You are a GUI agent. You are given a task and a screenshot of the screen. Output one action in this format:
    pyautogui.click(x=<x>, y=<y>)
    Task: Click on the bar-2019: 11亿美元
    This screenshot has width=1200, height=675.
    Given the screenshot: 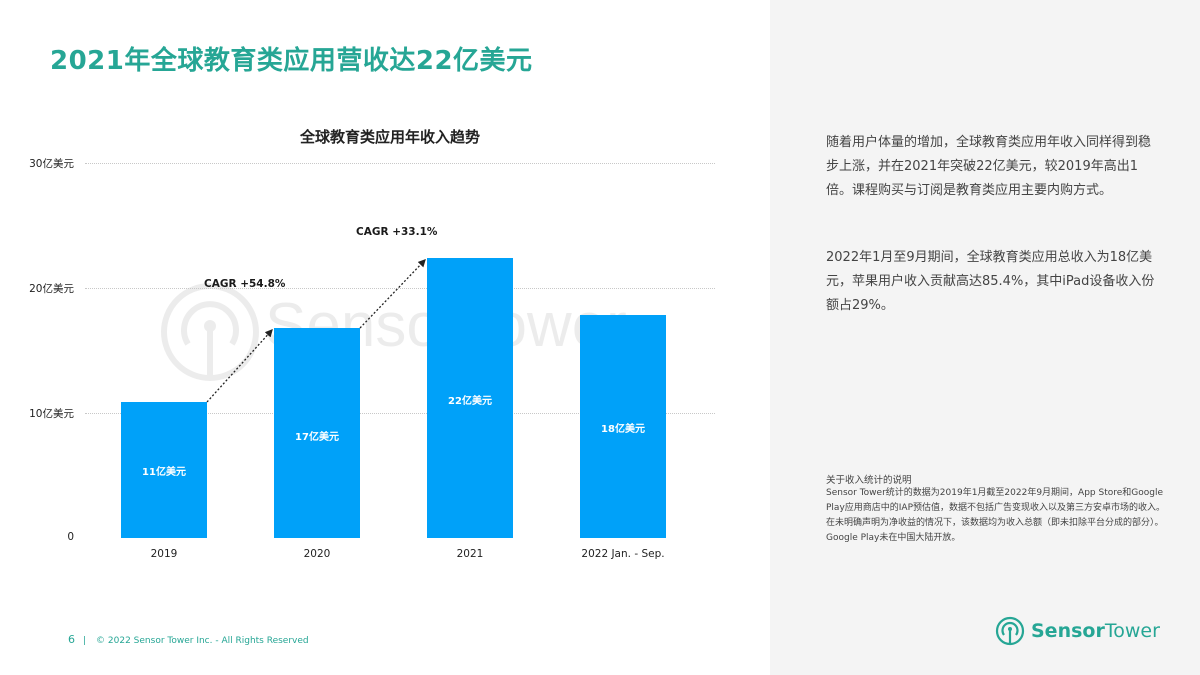 What is the action you would take?
    pyautogui.click(x=164, y=470)
    